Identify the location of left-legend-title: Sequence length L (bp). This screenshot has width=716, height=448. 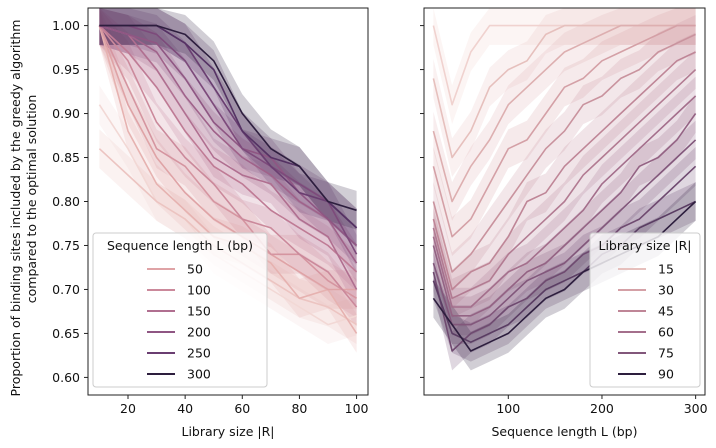
(180, 245).